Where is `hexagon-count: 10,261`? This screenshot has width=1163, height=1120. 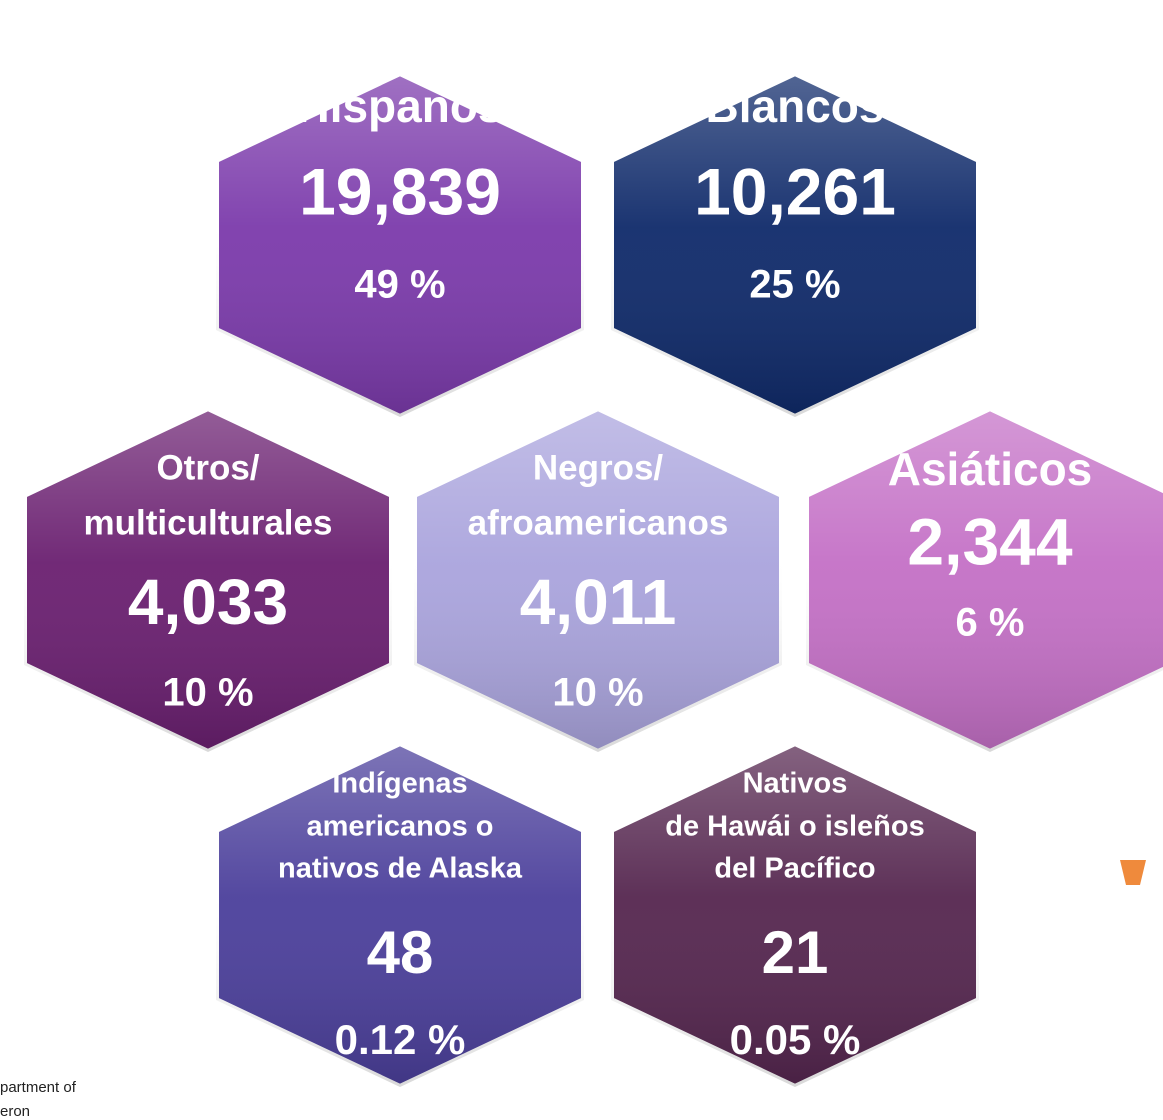
hexagon-count: 10,261 is located at coordinates (795, 191).